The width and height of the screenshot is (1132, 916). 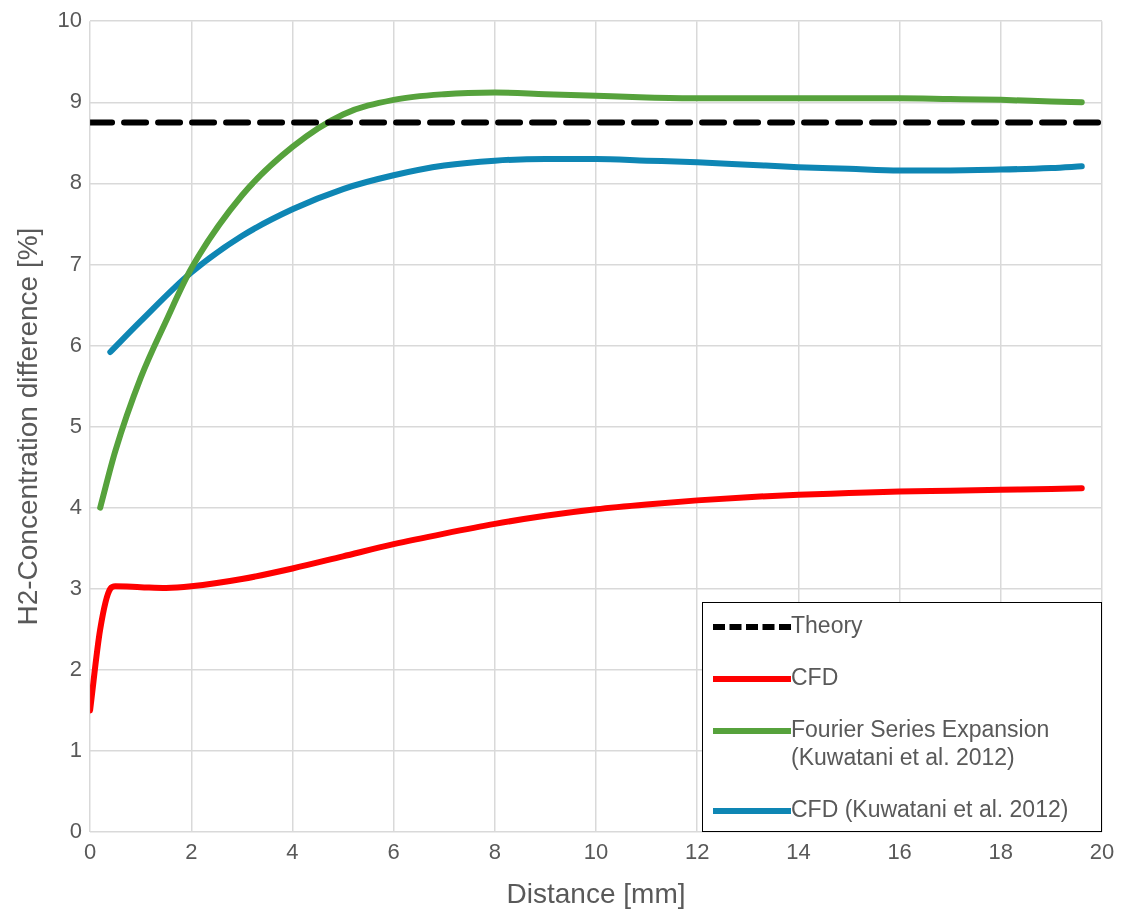 What do you see at coordinates (70, 20) in the screenshot?
I see `y-tick-label: 10` at bounding box center [70, 20].